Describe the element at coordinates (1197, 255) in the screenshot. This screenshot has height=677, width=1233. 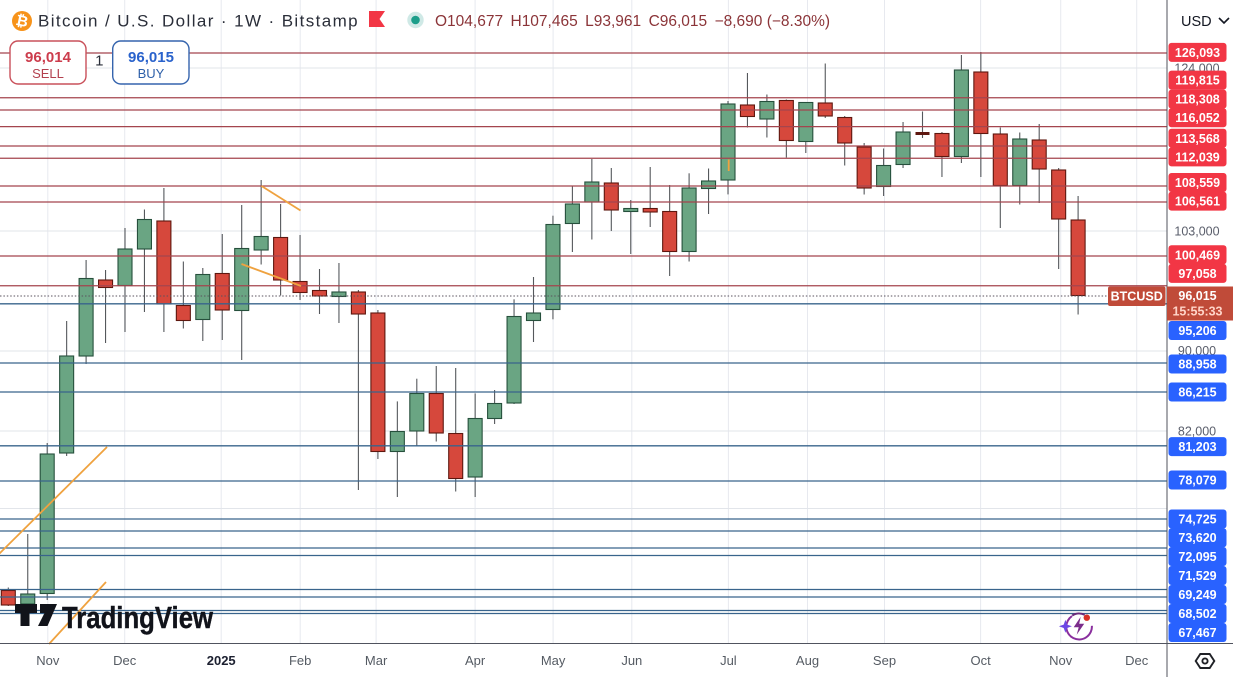
I see `svg-text: 100,469` at that location.